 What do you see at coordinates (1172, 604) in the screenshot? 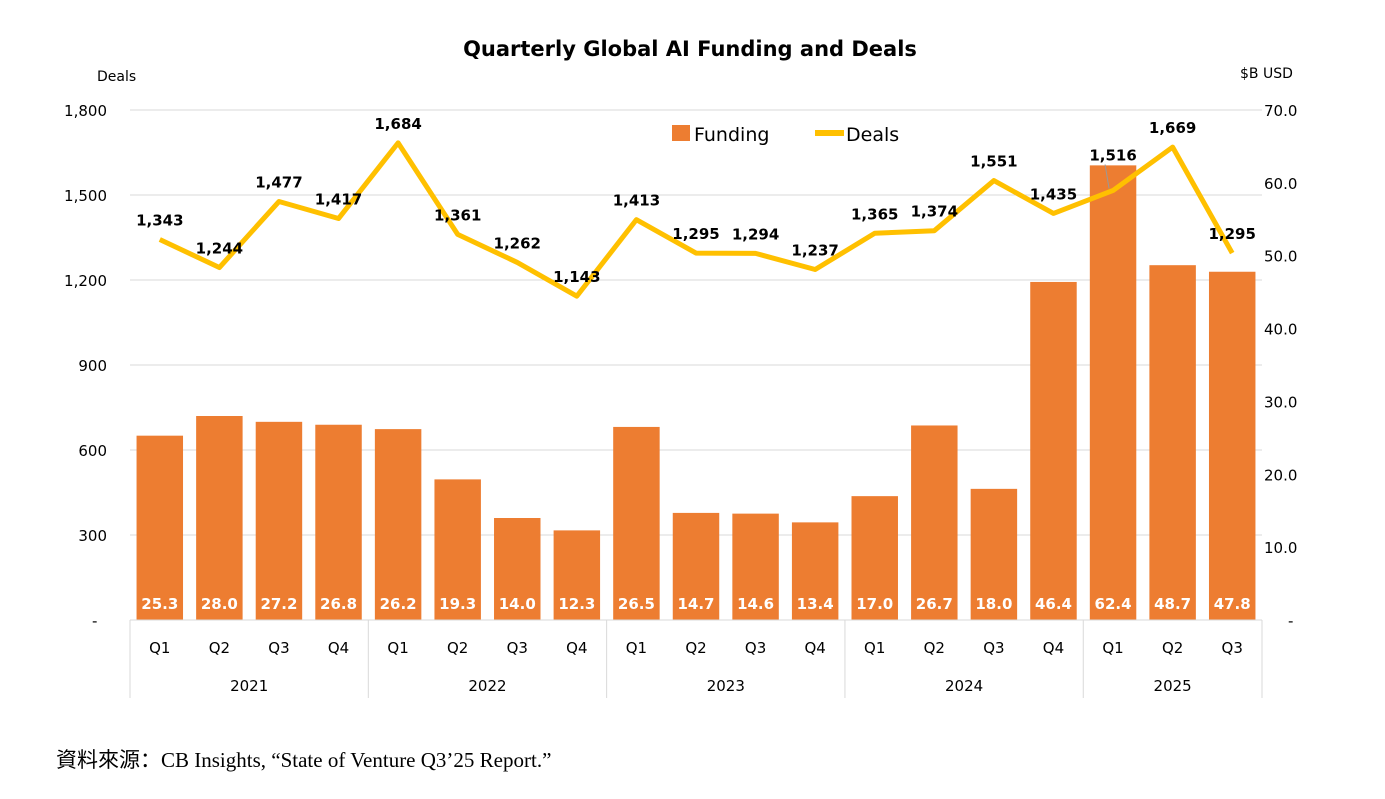
I see `funding-data-label: 48.7` at bounding box center [1172, 604].